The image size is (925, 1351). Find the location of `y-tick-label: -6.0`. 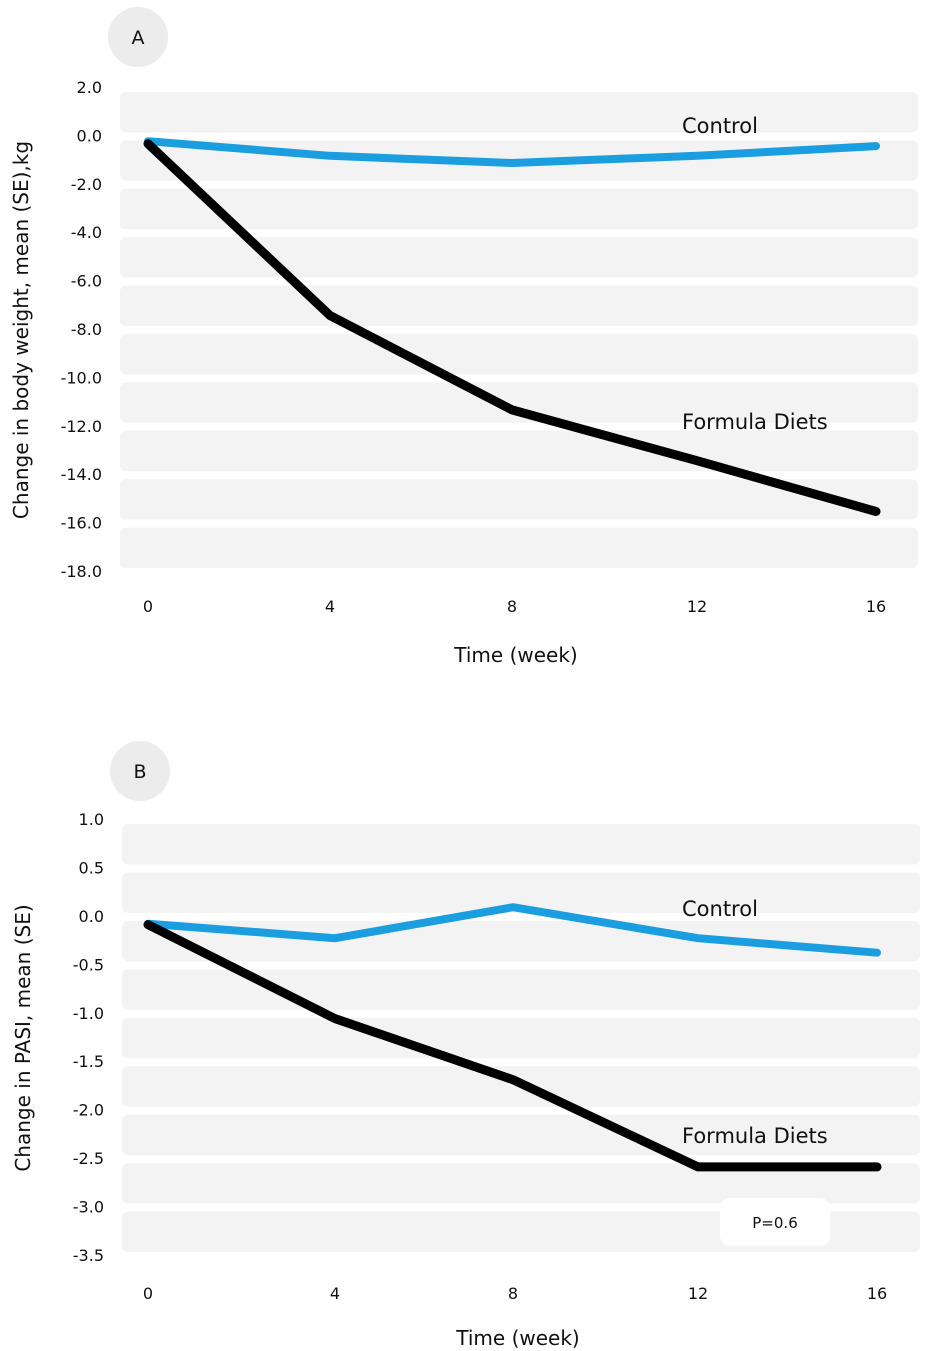

y-tick-label: -6.0 is located at coordinates (86, 281).